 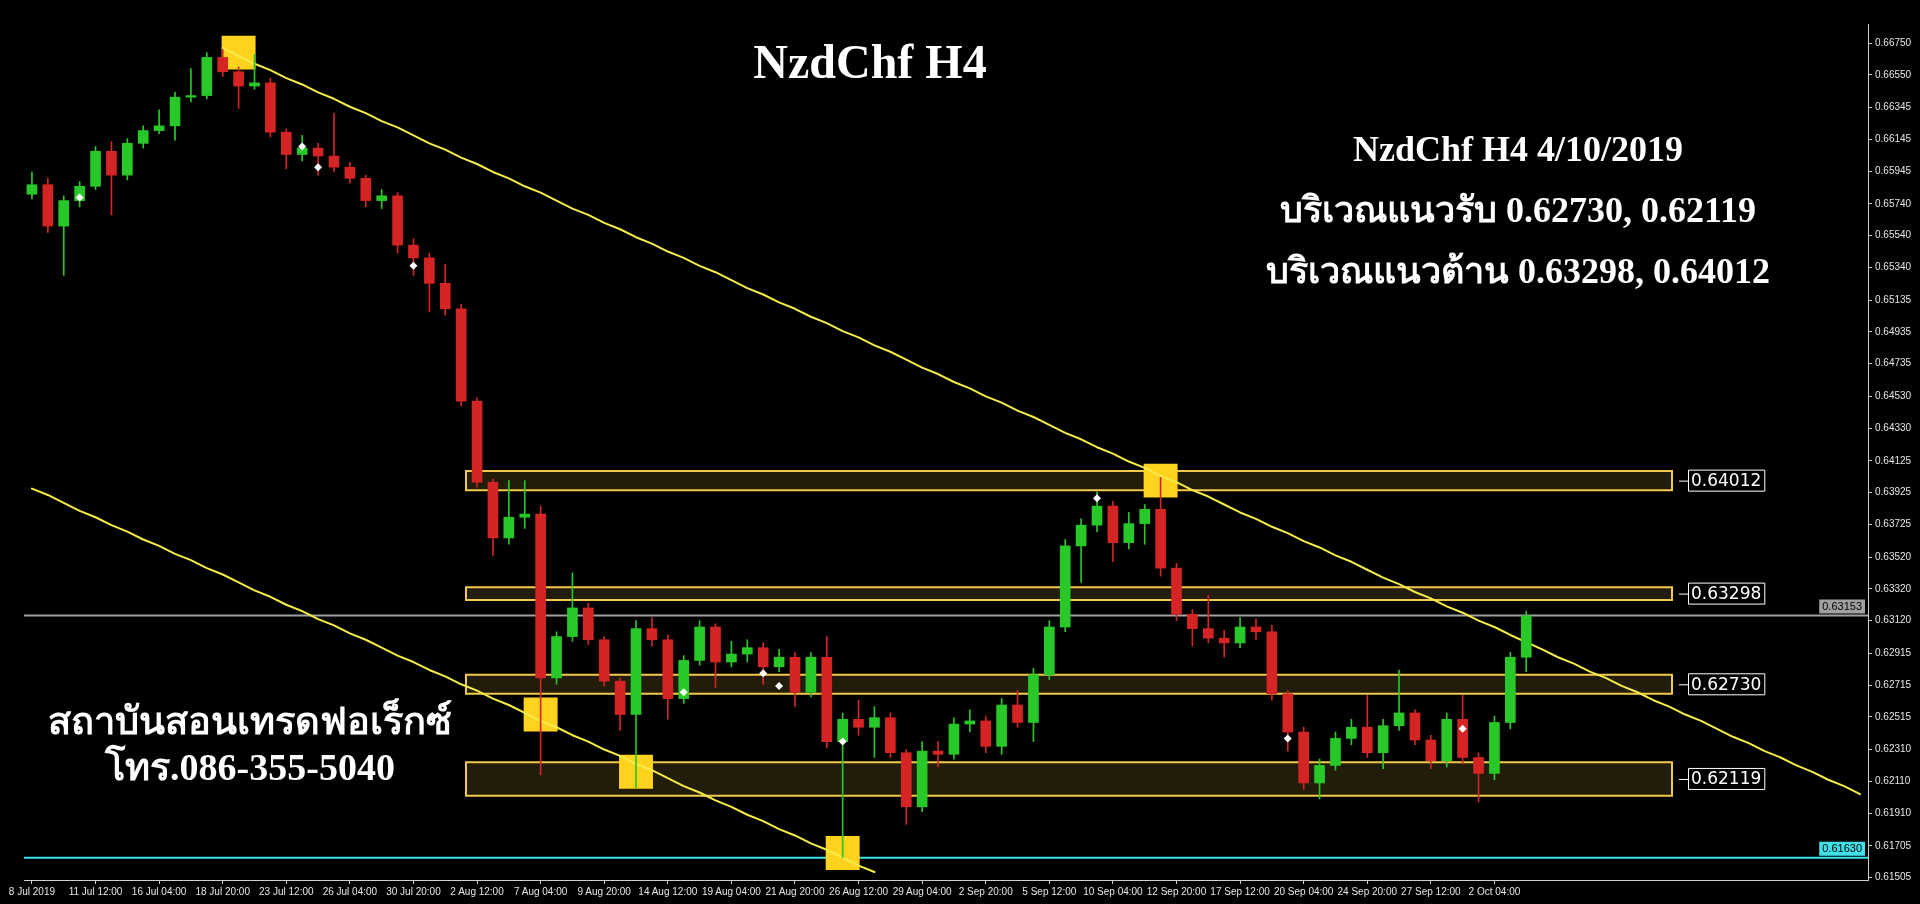 What do you see at coordinates (1893, 396) in the screenshot?
I see `y-tick-label: 0.64530` at bounding box center [1893, 396].